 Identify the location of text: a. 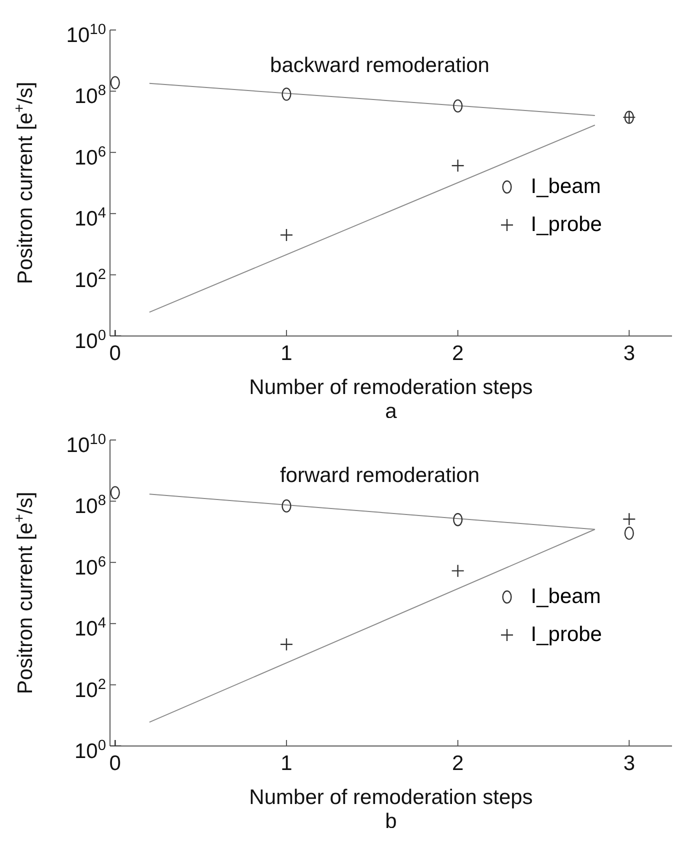
(391, 411).